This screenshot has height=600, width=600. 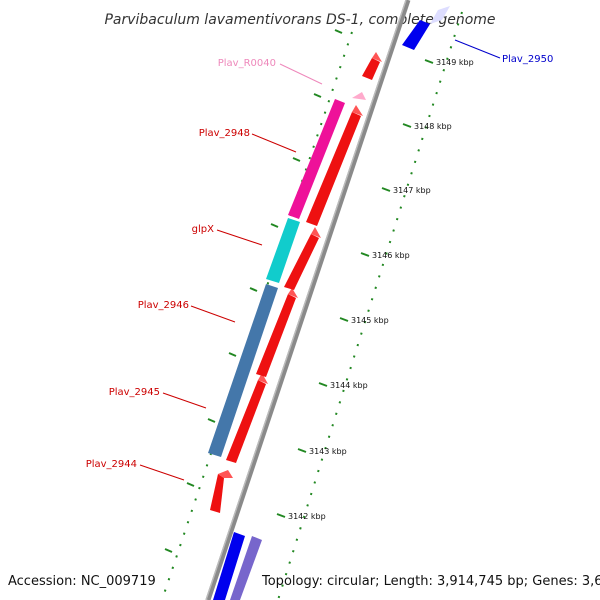 What do you see at coordinates (527, 59) in the screenshot?
I see `label-plav-2950: Plav_2950` at bounding box center [527, 59].